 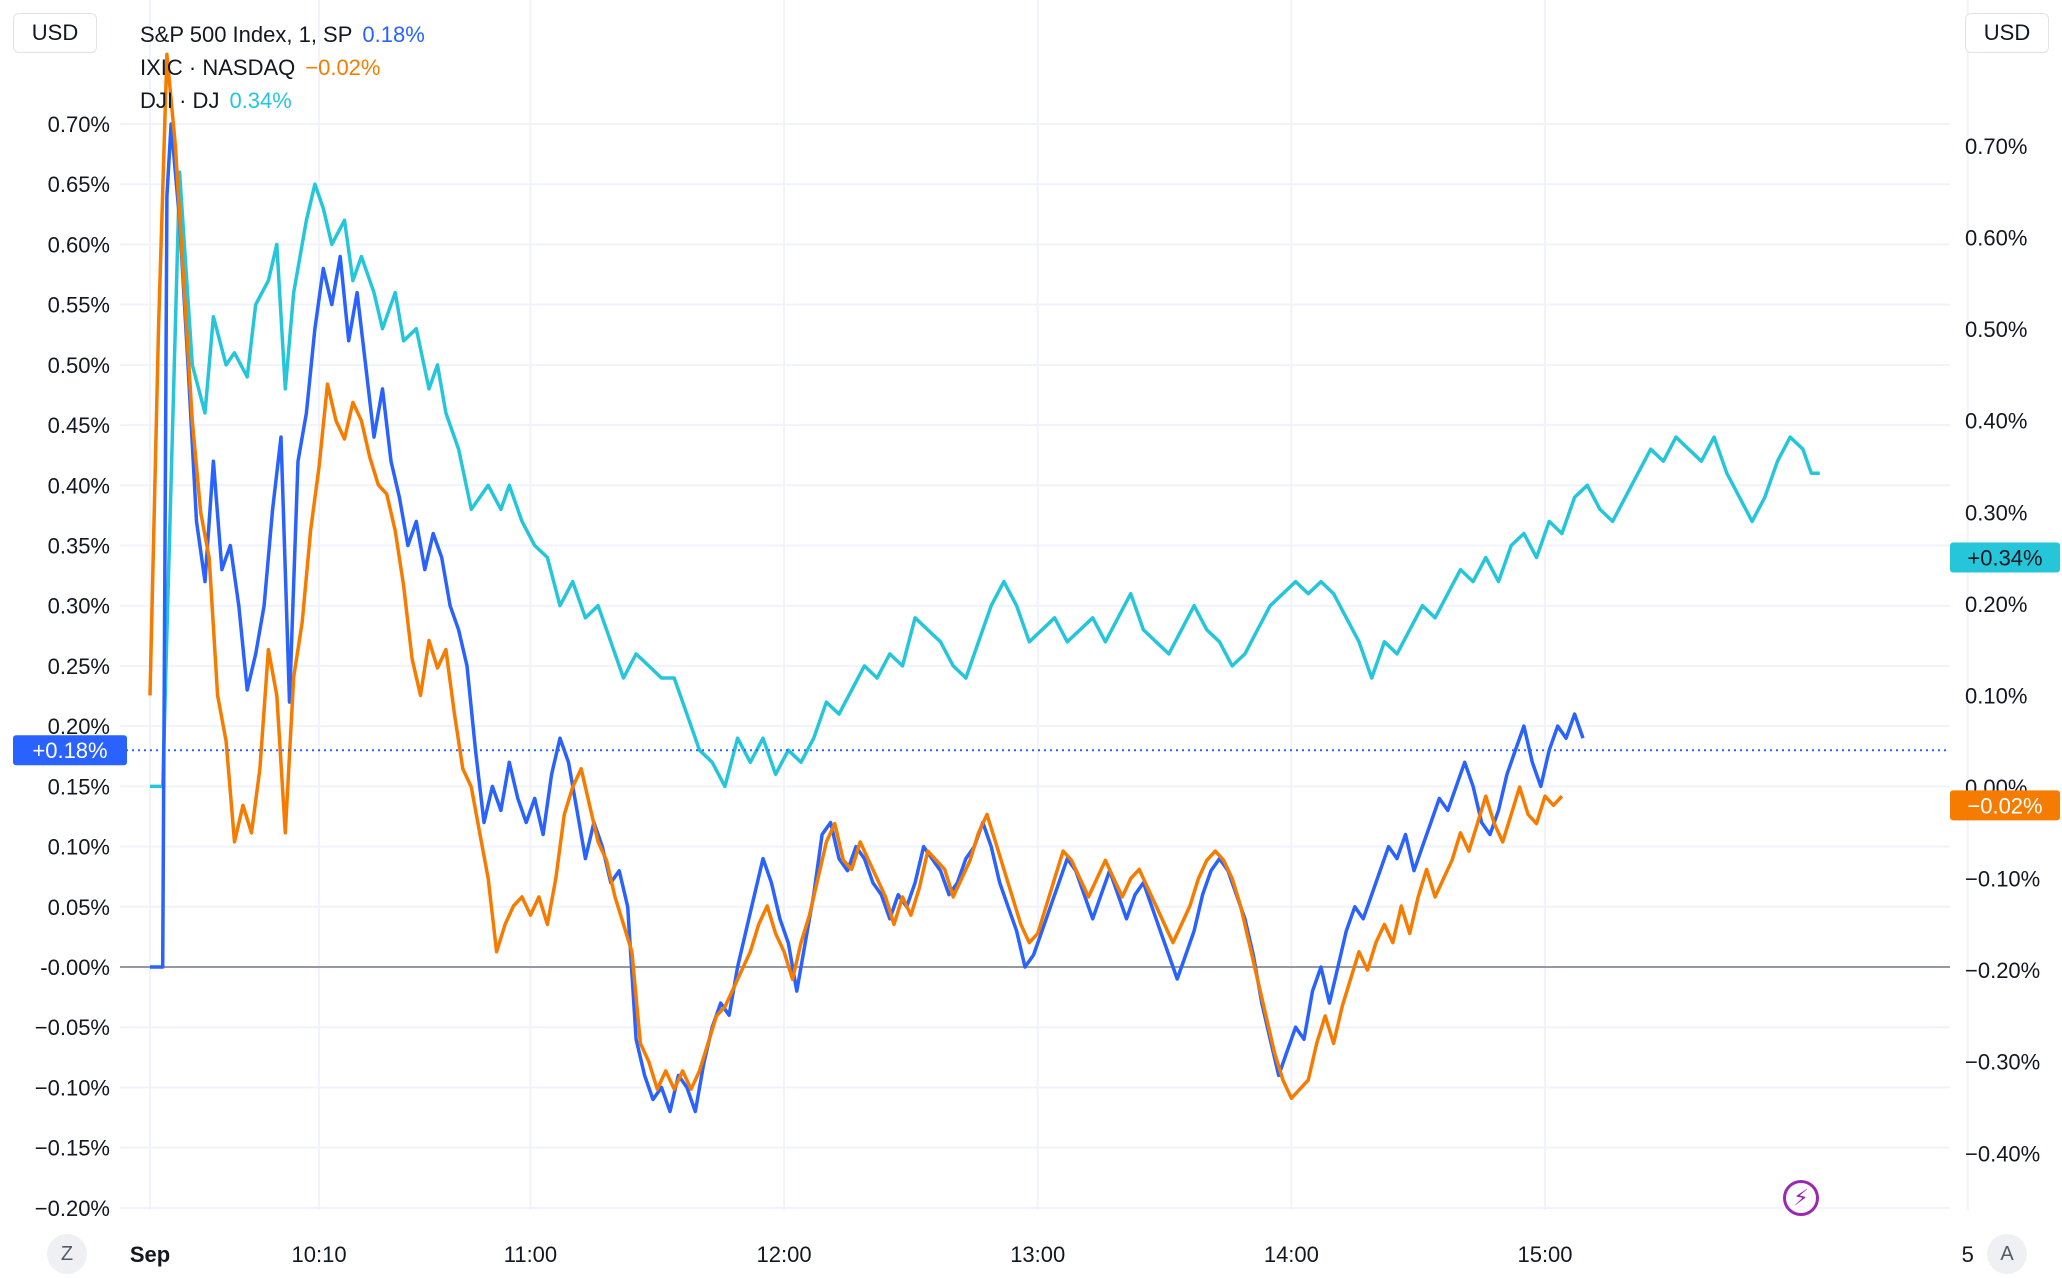 What do you see at coordinates (1968, 1254) in the screenshot?
I see `time-axis-tick-label: 5` at bounding box center [1968, 1254].